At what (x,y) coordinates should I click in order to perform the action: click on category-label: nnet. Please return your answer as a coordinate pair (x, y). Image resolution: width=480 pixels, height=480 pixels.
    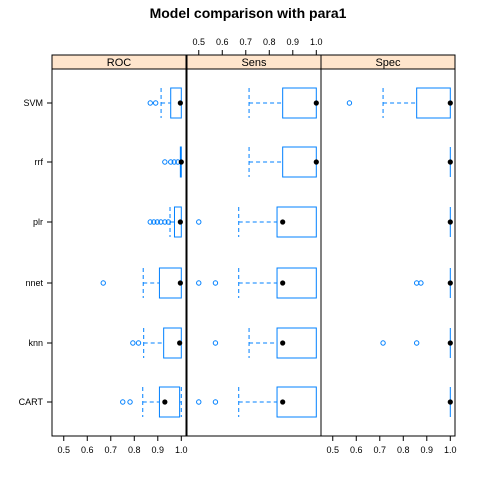
    Looking at the image, I should click on (34, 283).